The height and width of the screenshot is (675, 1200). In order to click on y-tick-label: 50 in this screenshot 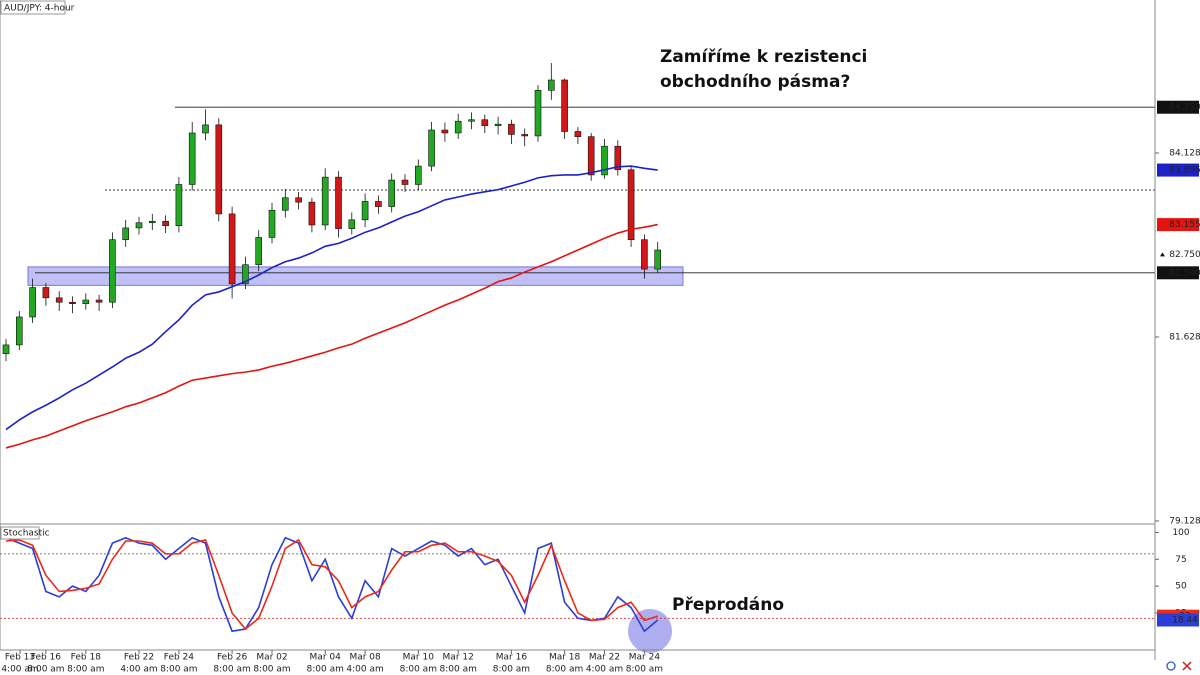, I will do `click(1181, 587)`.